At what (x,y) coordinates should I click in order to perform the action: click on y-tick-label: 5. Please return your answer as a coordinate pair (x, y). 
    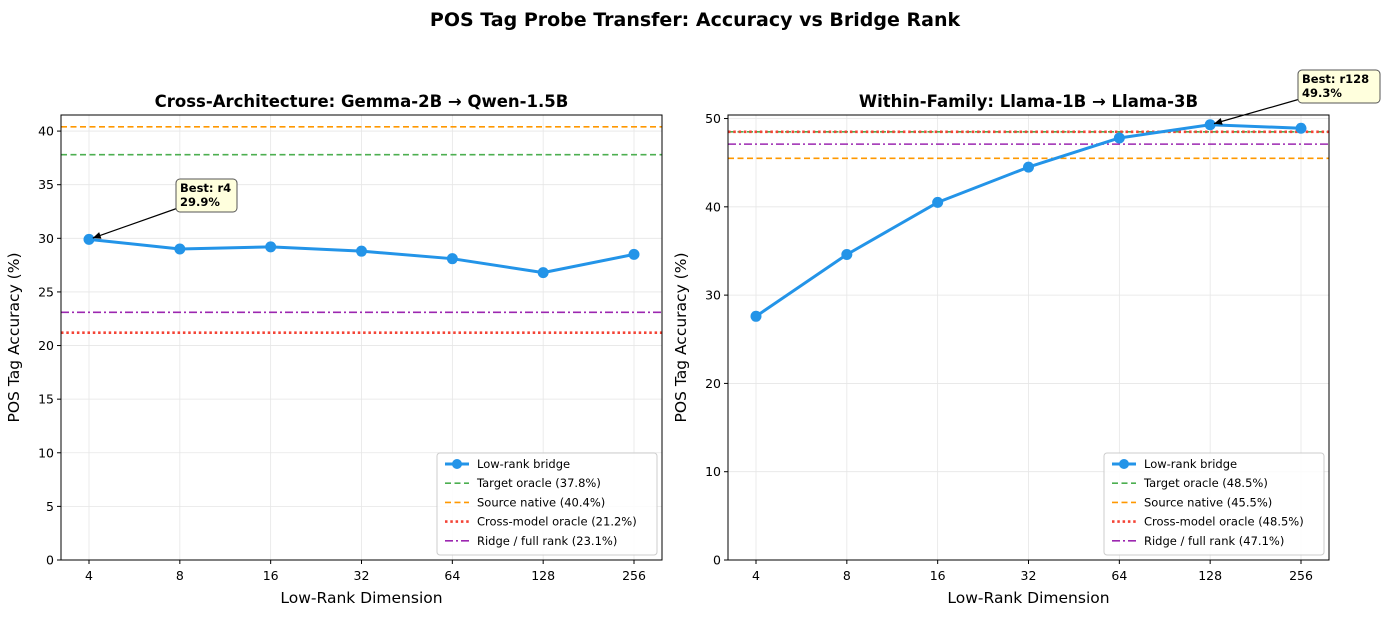
    Looking at the image, I should click on (50, 506).